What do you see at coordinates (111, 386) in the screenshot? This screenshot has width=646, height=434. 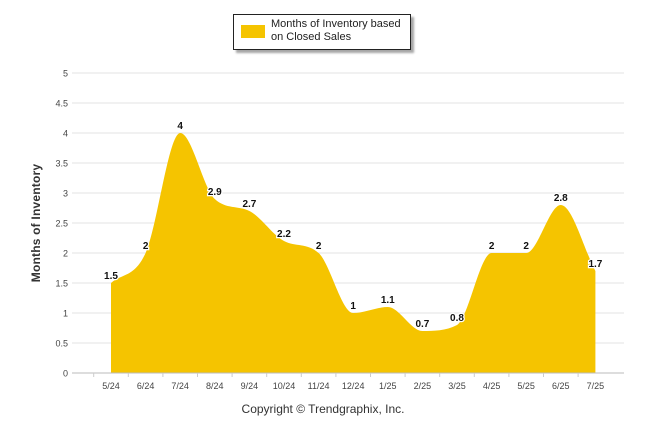 I see `x-tick-label: 5/24` at bounding box center [111, 386].